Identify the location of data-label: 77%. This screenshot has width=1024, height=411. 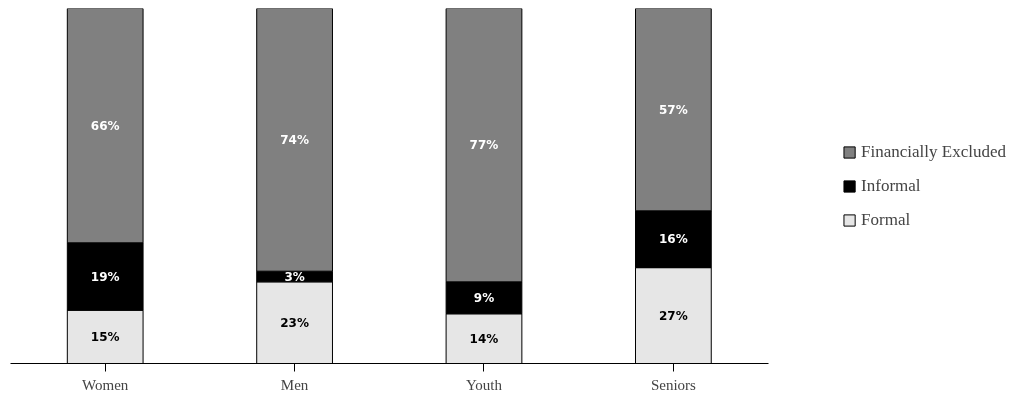
(484, 145).